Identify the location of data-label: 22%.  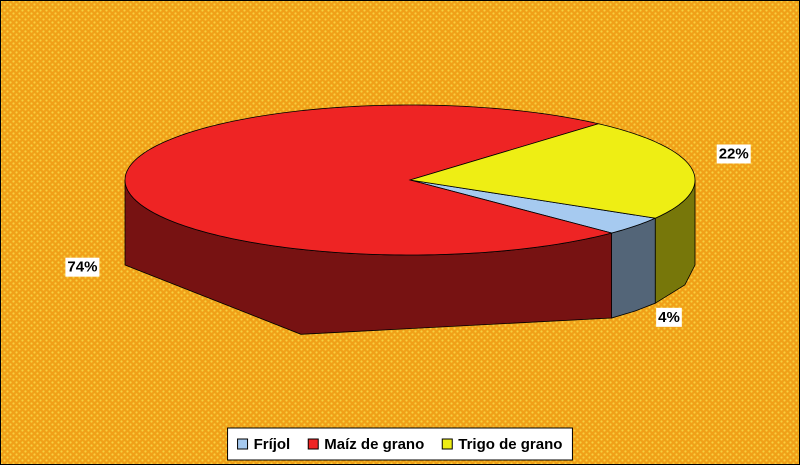
(734, 153).